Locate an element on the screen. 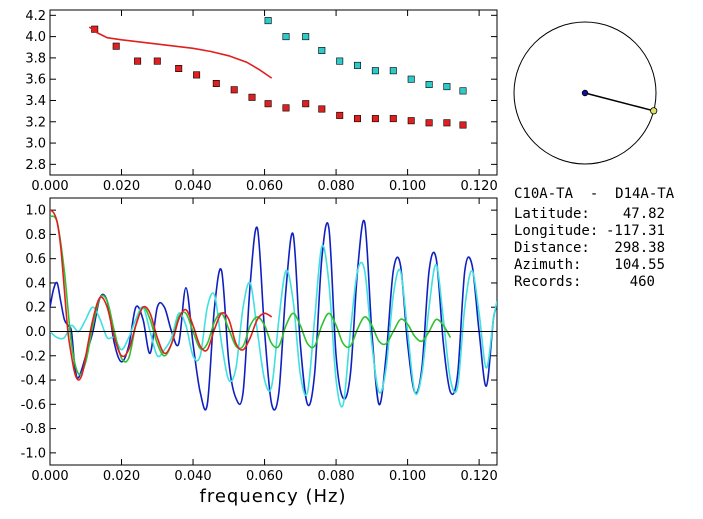  velocity-curve is located at coordinates (180, 52).